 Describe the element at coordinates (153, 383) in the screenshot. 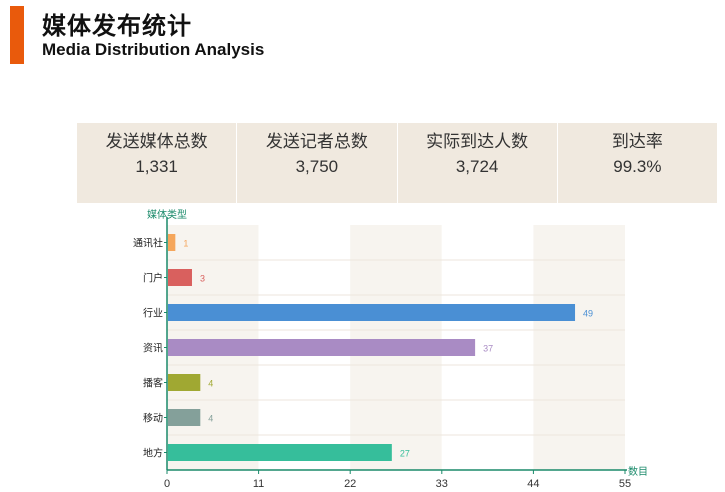

I see `y-tick-label: 播客` at that location.